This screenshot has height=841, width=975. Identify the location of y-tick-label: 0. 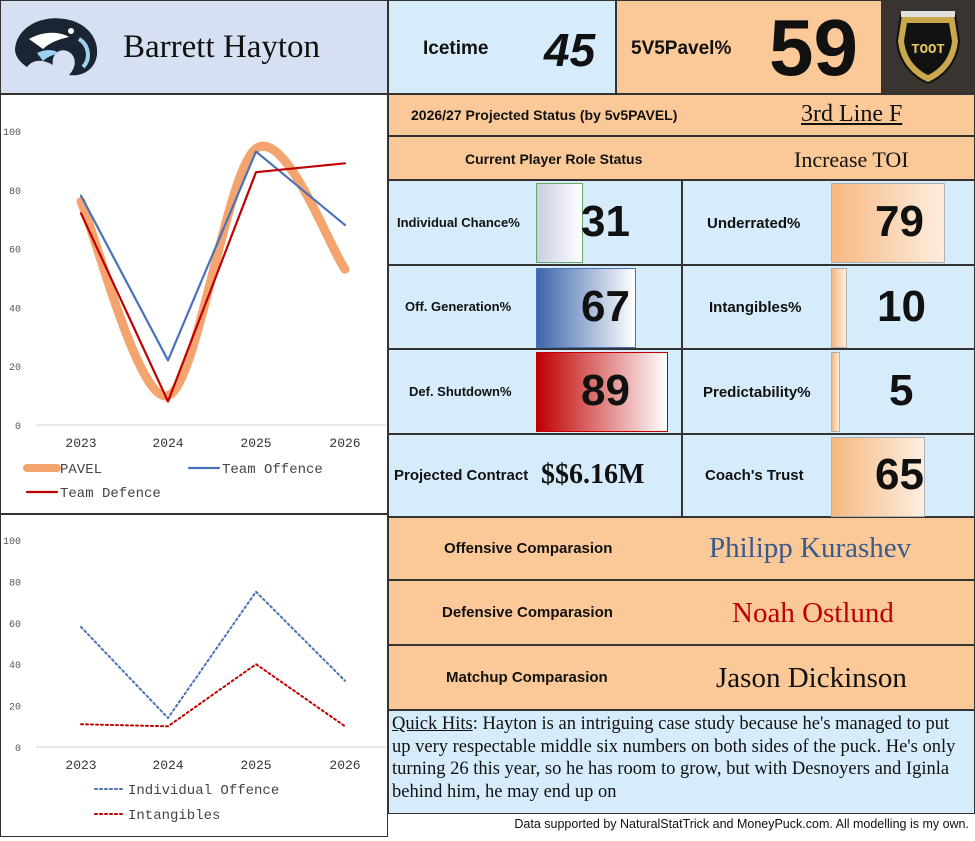
(18, 427).